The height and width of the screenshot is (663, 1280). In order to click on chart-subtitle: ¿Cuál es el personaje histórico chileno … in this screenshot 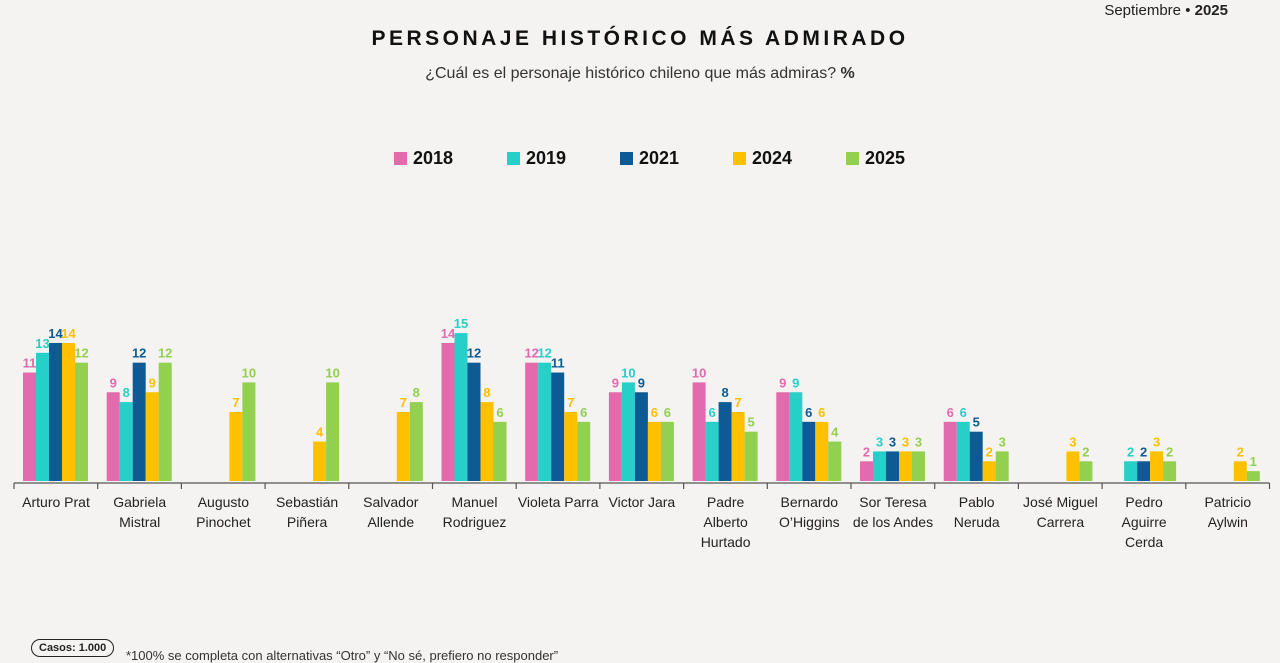, I will do `click(640, 73)`.